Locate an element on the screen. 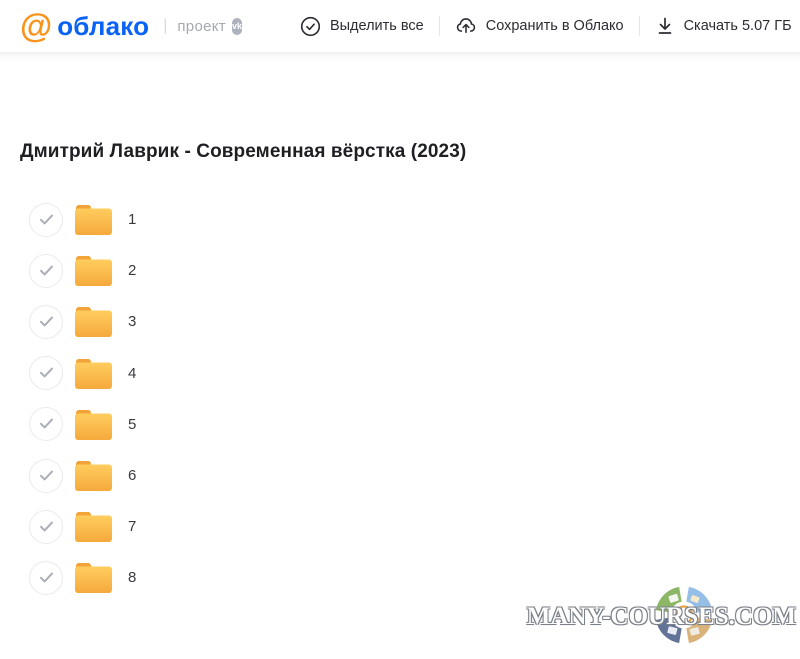  folder-row: 5 is located at coordinates (410, 424).